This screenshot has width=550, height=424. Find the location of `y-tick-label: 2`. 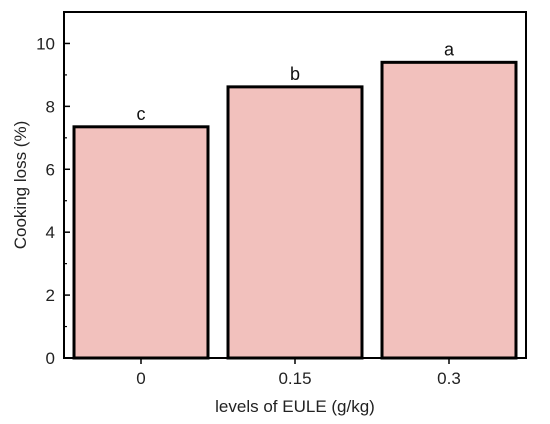

y-tick-label: 2 is located at coordinates (50, 295).